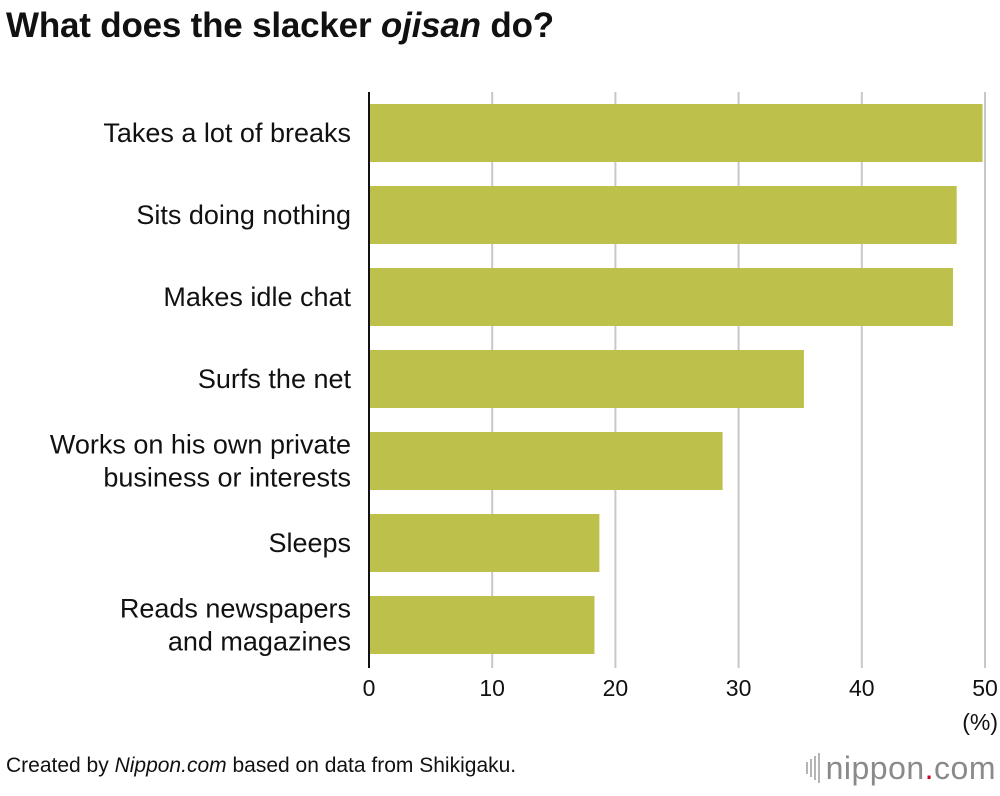 This screenshot has width=1000, height=796. What do you see at coordinates (517, 25) in the screenshot?
I see `title-text-end: do?` at bounding box center [517, 25].